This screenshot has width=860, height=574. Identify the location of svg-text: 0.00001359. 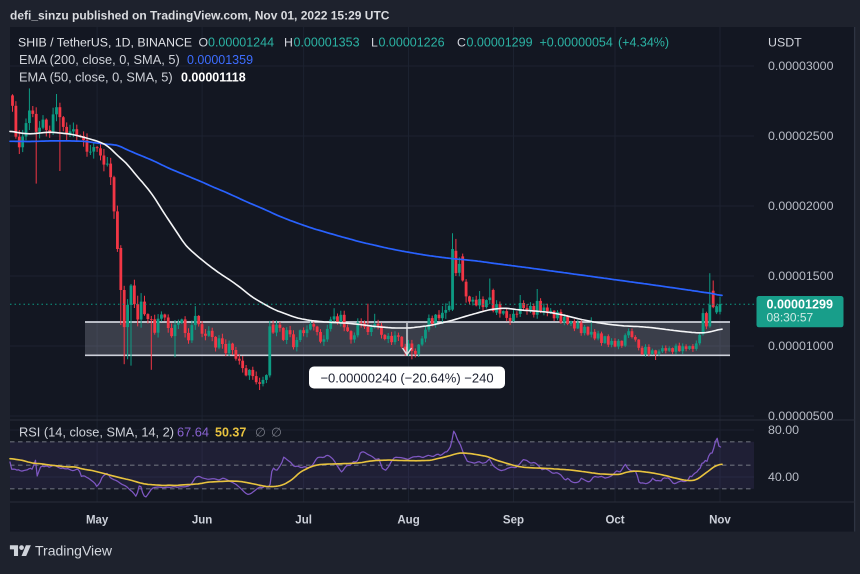
(220, 60).